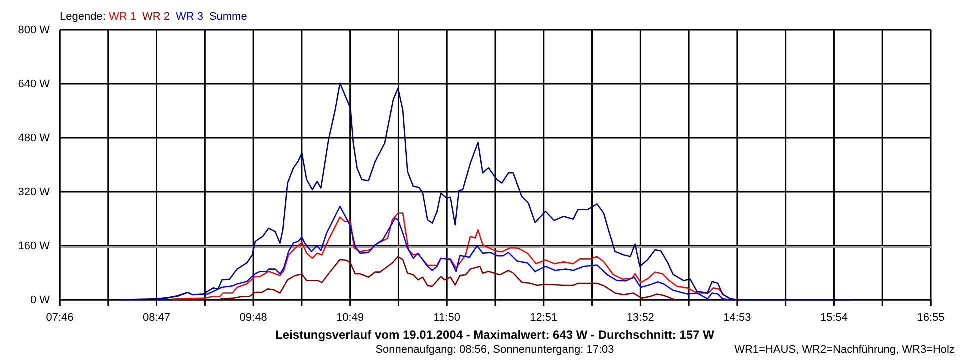 This screenshot has width=960, height=360. Describe the element at coordinates (122, 17) in the screenshot. I see `text: WR 1` at that location.